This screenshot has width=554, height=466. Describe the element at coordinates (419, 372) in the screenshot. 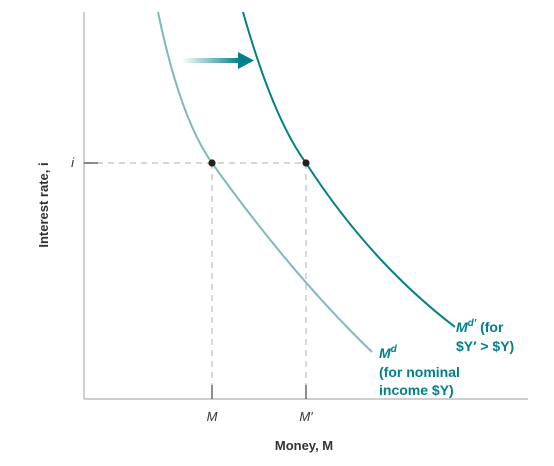

I see `curve-label-original-line2: (for nominal` at that location.